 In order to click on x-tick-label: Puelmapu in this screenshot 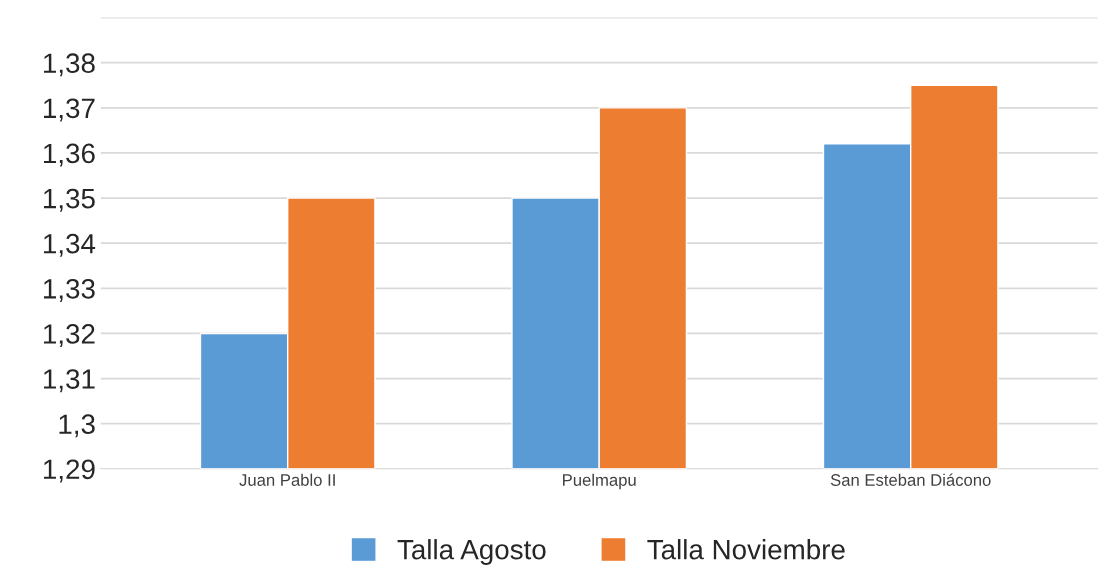, I will do `click(599, 481)`.